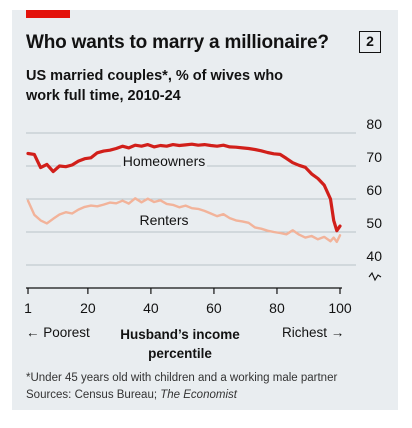 This screenshot has width=412, height=428. I want to click on sources-note: Sources: Census Bureau; The Economist, so click(131, 395).